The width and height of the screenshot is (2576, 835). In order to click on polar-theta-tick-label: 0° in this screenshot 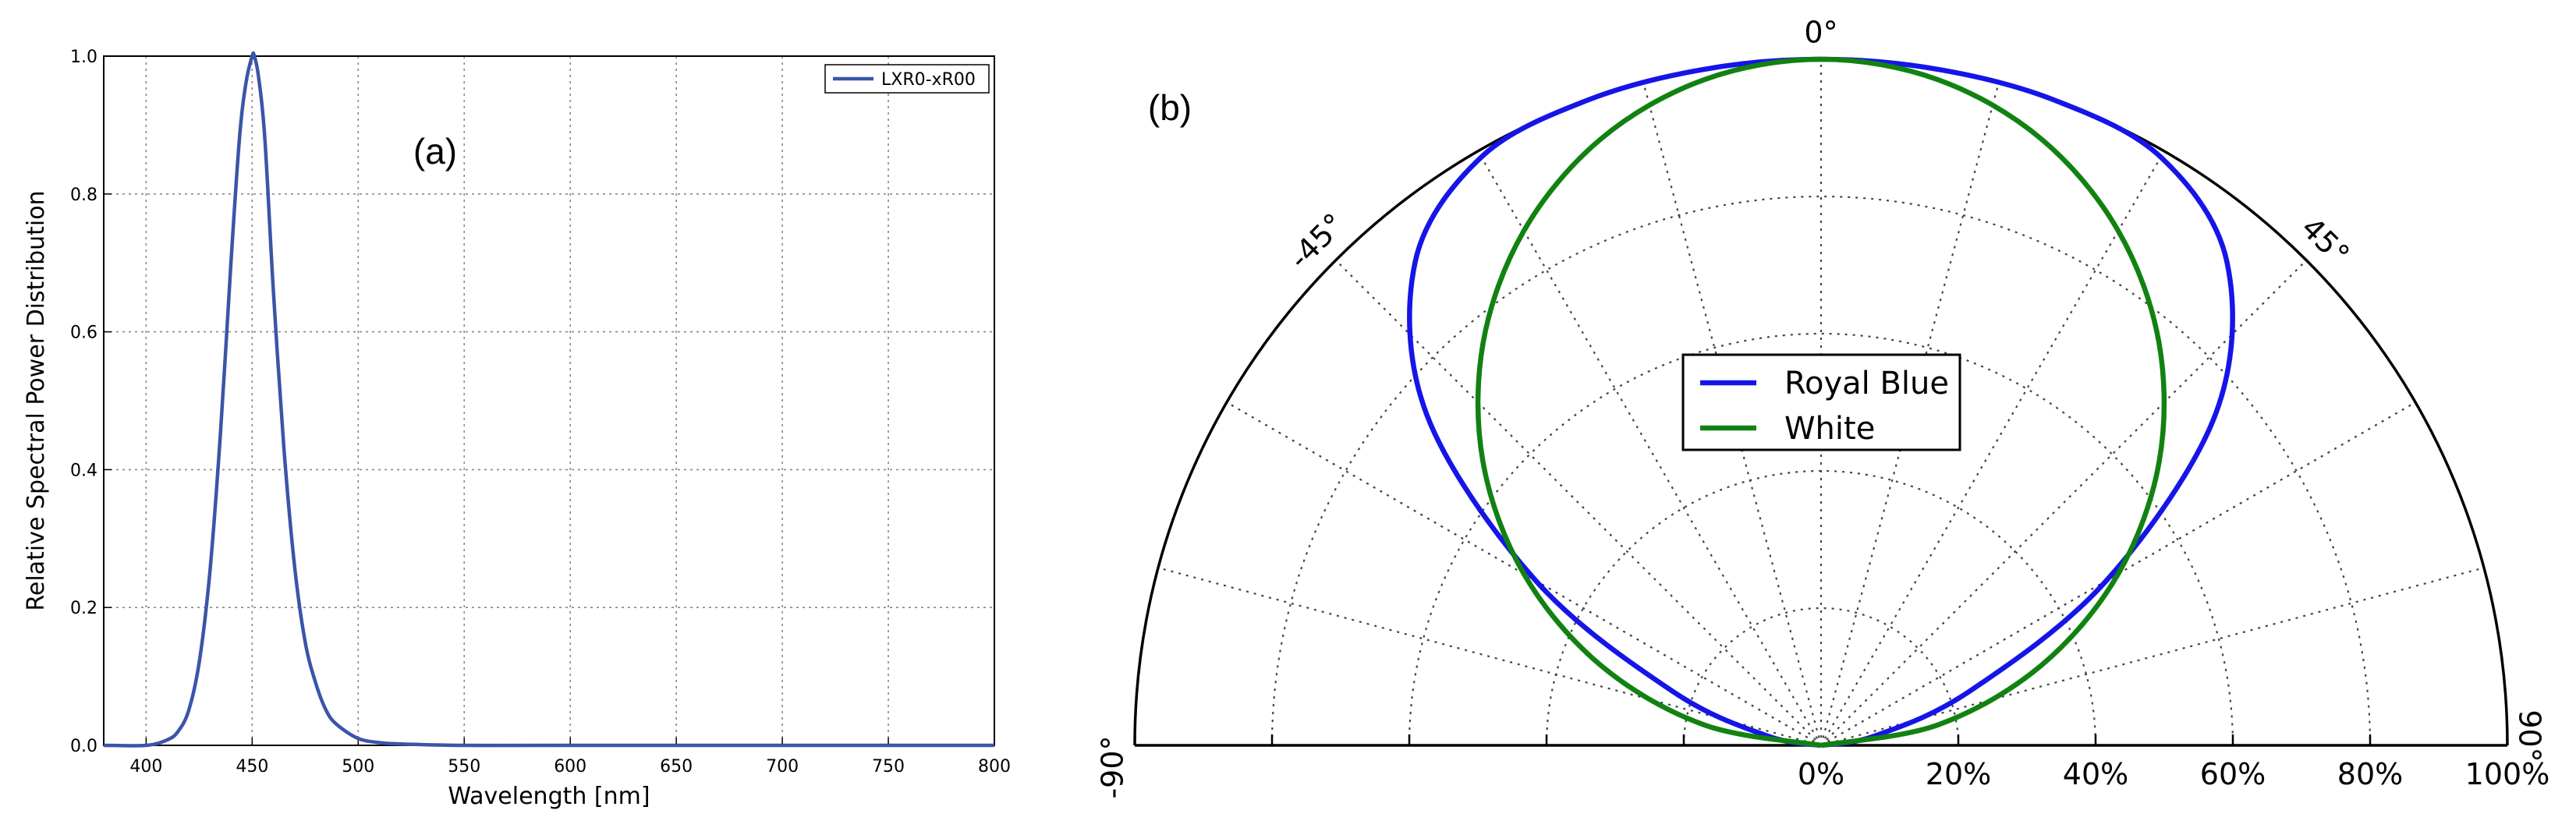, I will do `click(1820, 33)`.